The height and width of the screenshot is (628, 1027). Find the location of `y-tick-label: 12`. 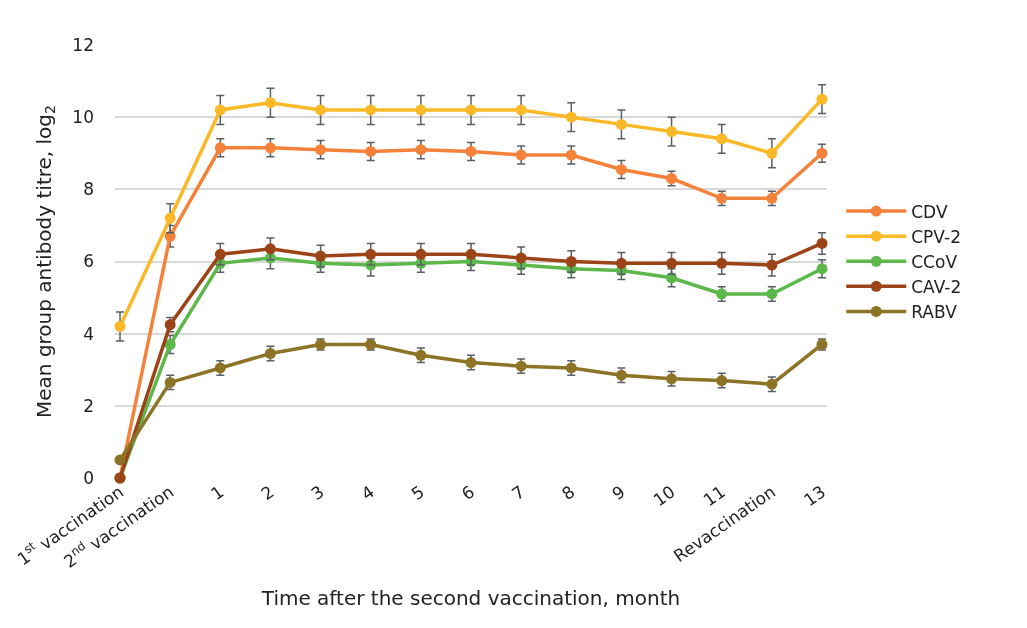

y-tick-label: 12 is located at coordinates (83, 44).